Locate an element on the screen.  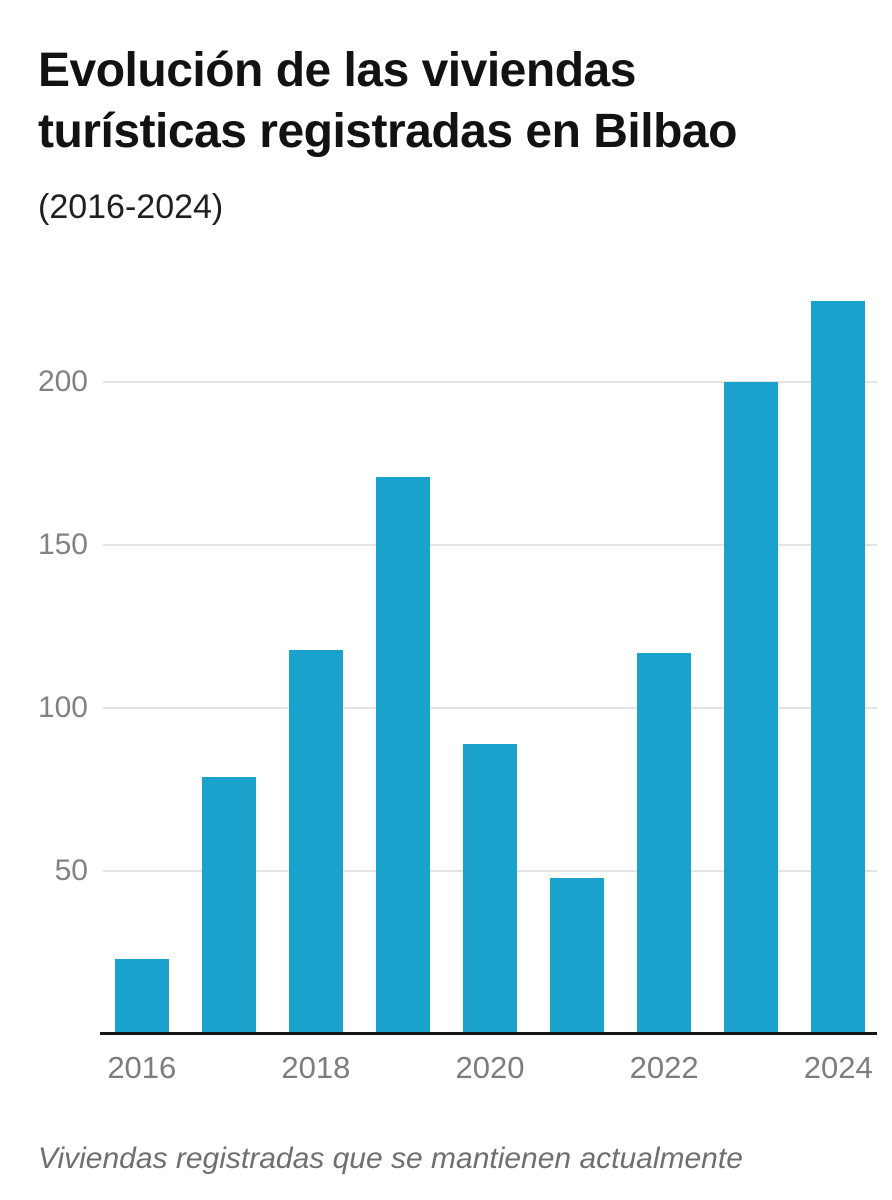
x-tick-label-2020: 2020 is located at coordinates (490, 1067).